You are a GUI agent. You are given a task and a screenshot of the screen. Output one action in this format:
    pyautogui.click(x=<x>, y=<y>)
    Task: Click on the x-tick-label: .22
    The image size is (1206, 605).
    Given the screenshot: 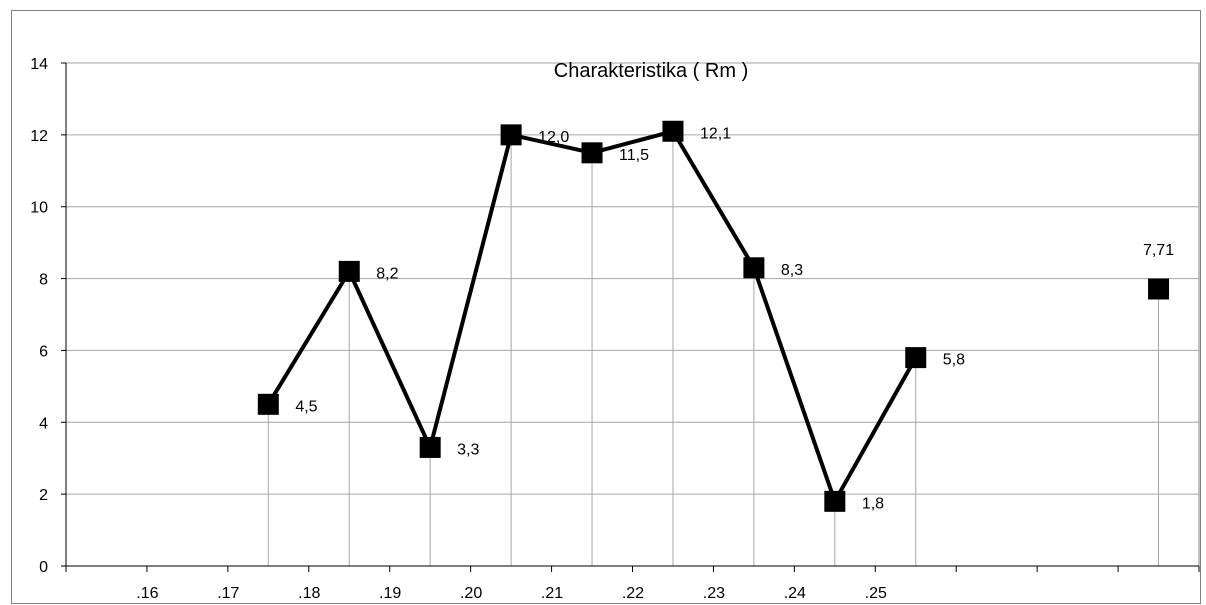 What is the action you would take?
    pyautogui.click(x=633, y=593)
    